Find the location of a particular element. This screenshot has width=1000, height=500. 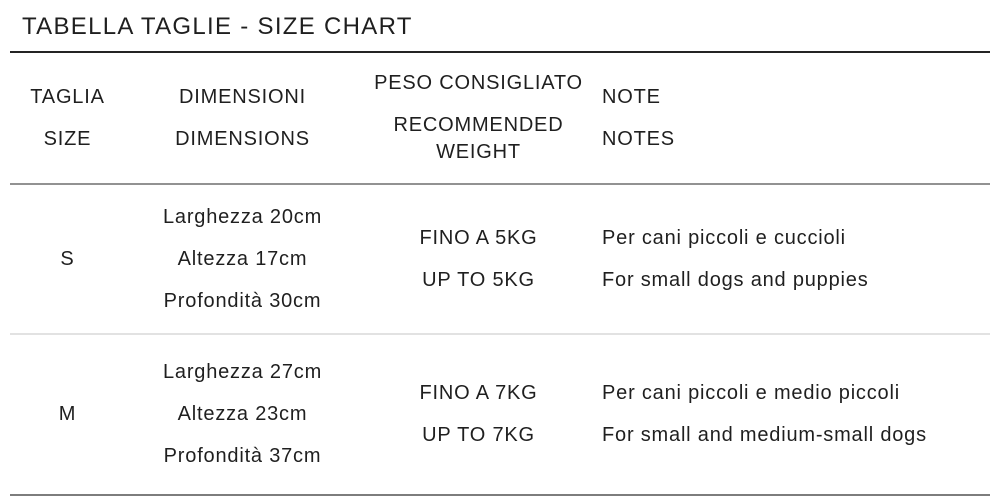

weight-en: UP TO 7KG is located at coordinates (478, 435).